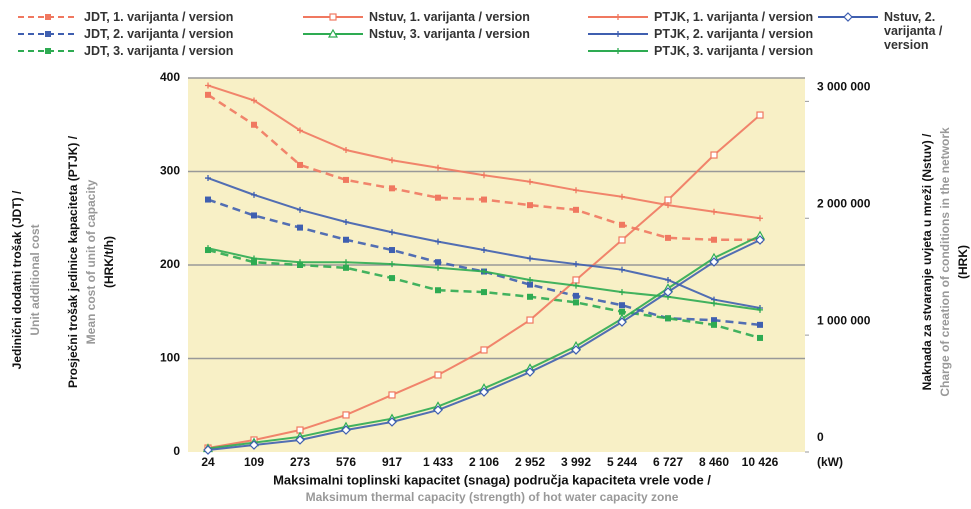 The image size is (971, 509). I want to click on x-tick-label: 109, so click(254, 462).